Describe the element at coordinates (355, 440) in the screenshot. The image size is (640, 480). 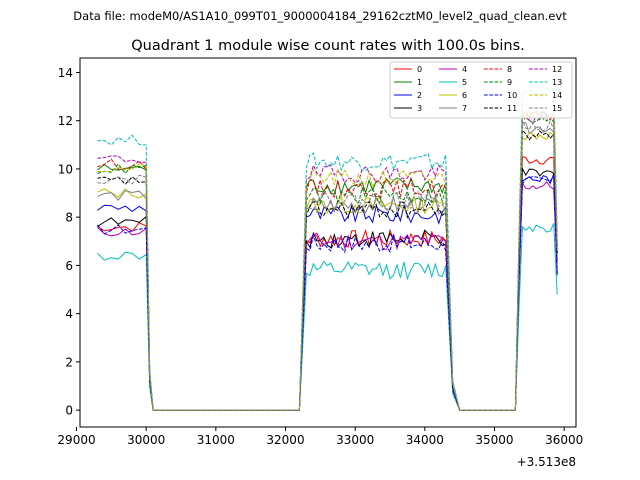
I see `x-tick-label: 33000` at that location.